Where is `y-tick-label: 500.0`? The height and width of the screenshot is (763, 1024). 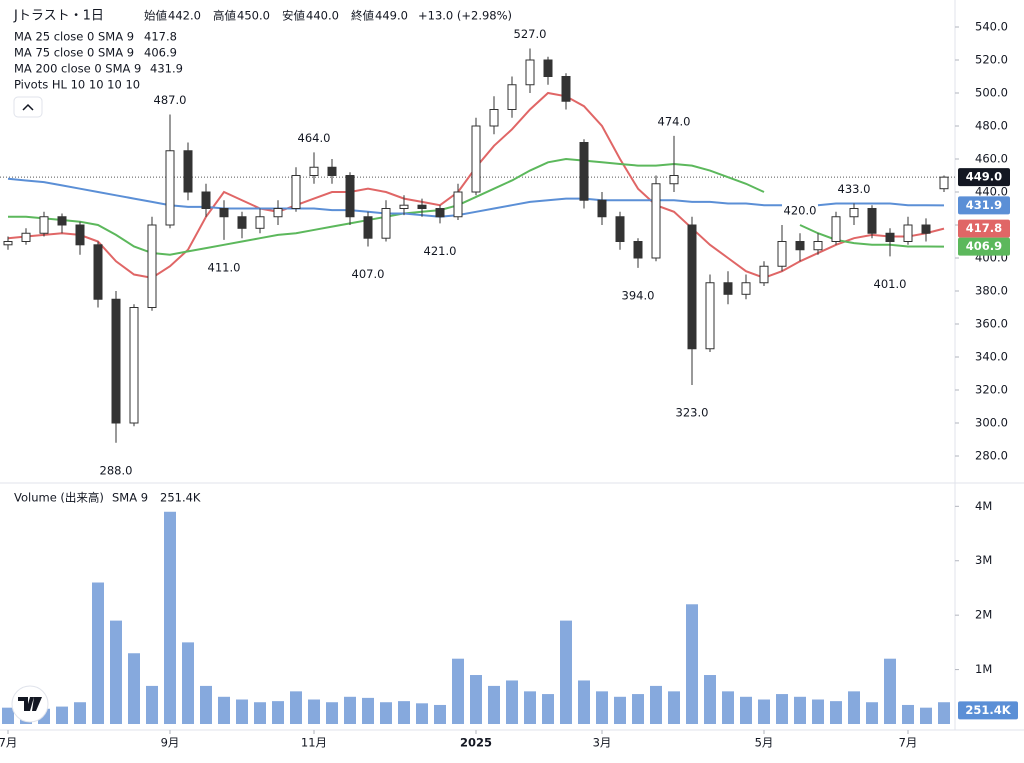 y-tick-label: 500.0 is located at coordinates (991, 93).